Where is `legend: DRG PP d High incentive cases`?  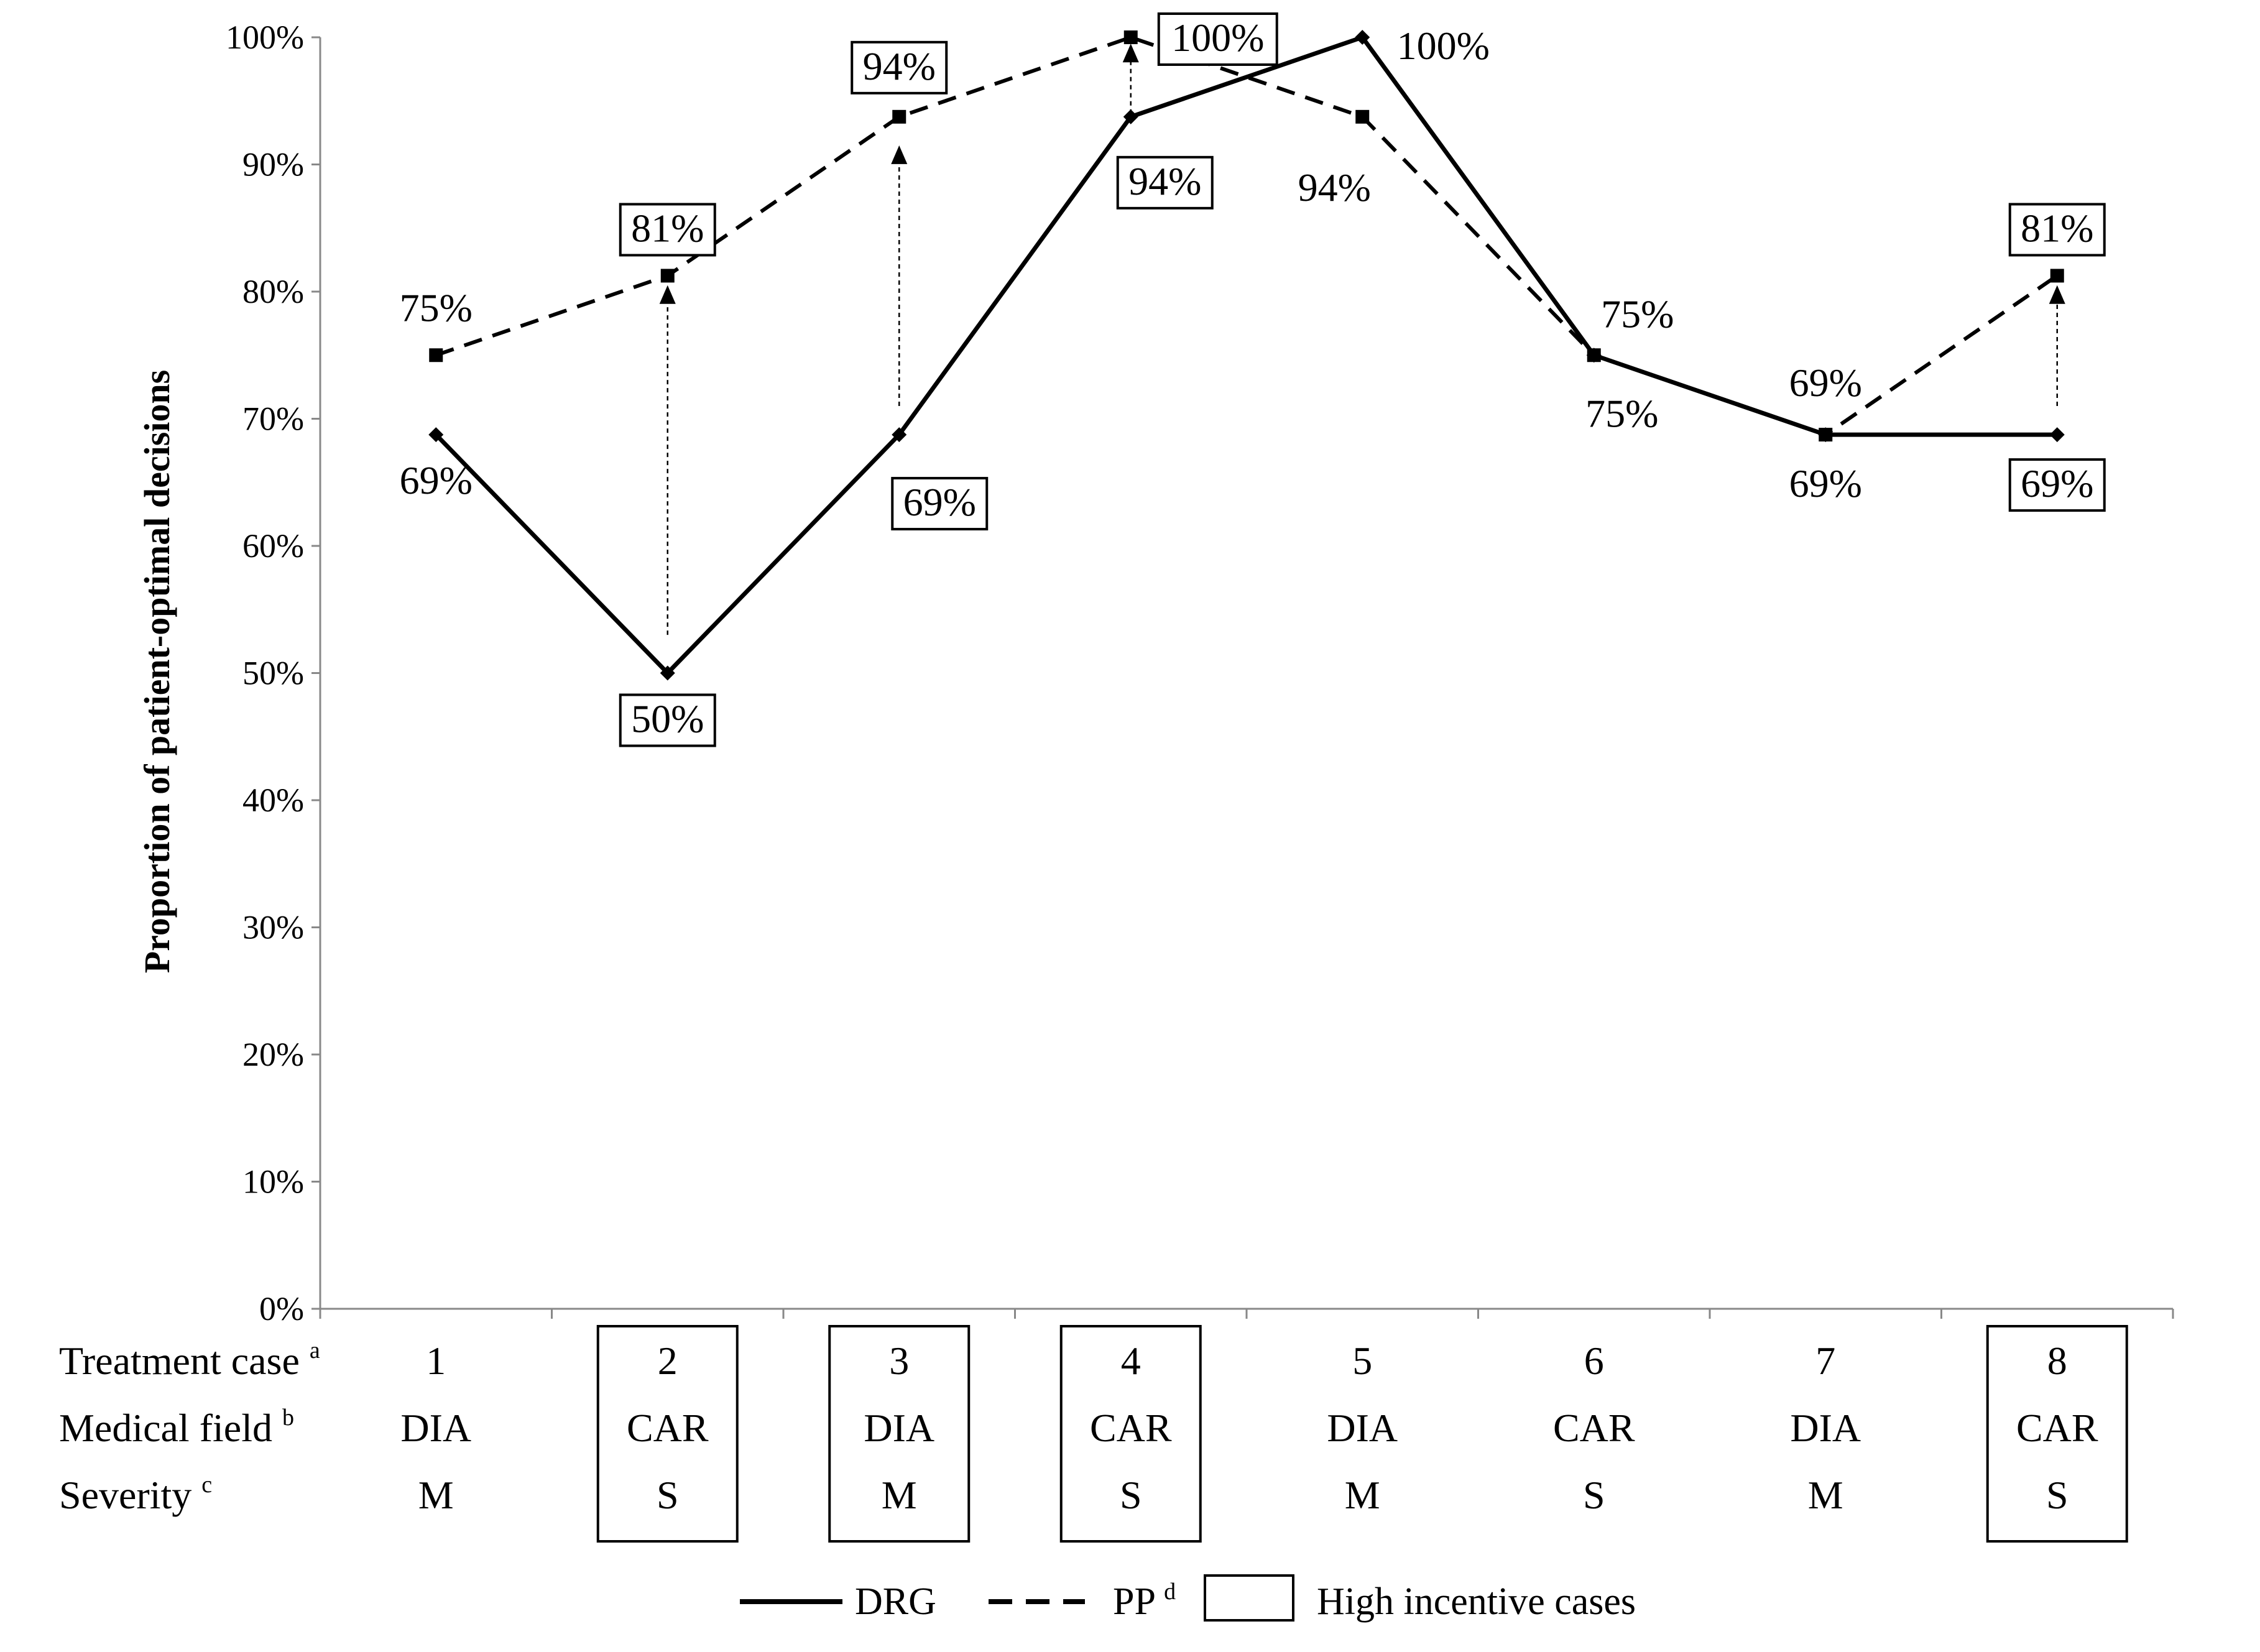 legend: DRG PP d High incentive cases is located at coordinates (1188, 1598).